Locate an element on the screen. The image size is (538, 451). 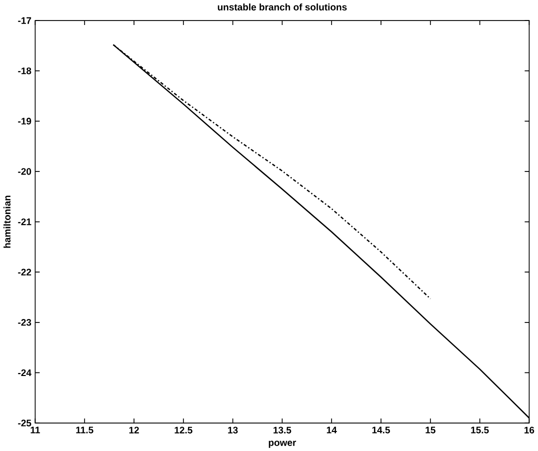
x-axis-title: power is located at coordinates (282, 444).